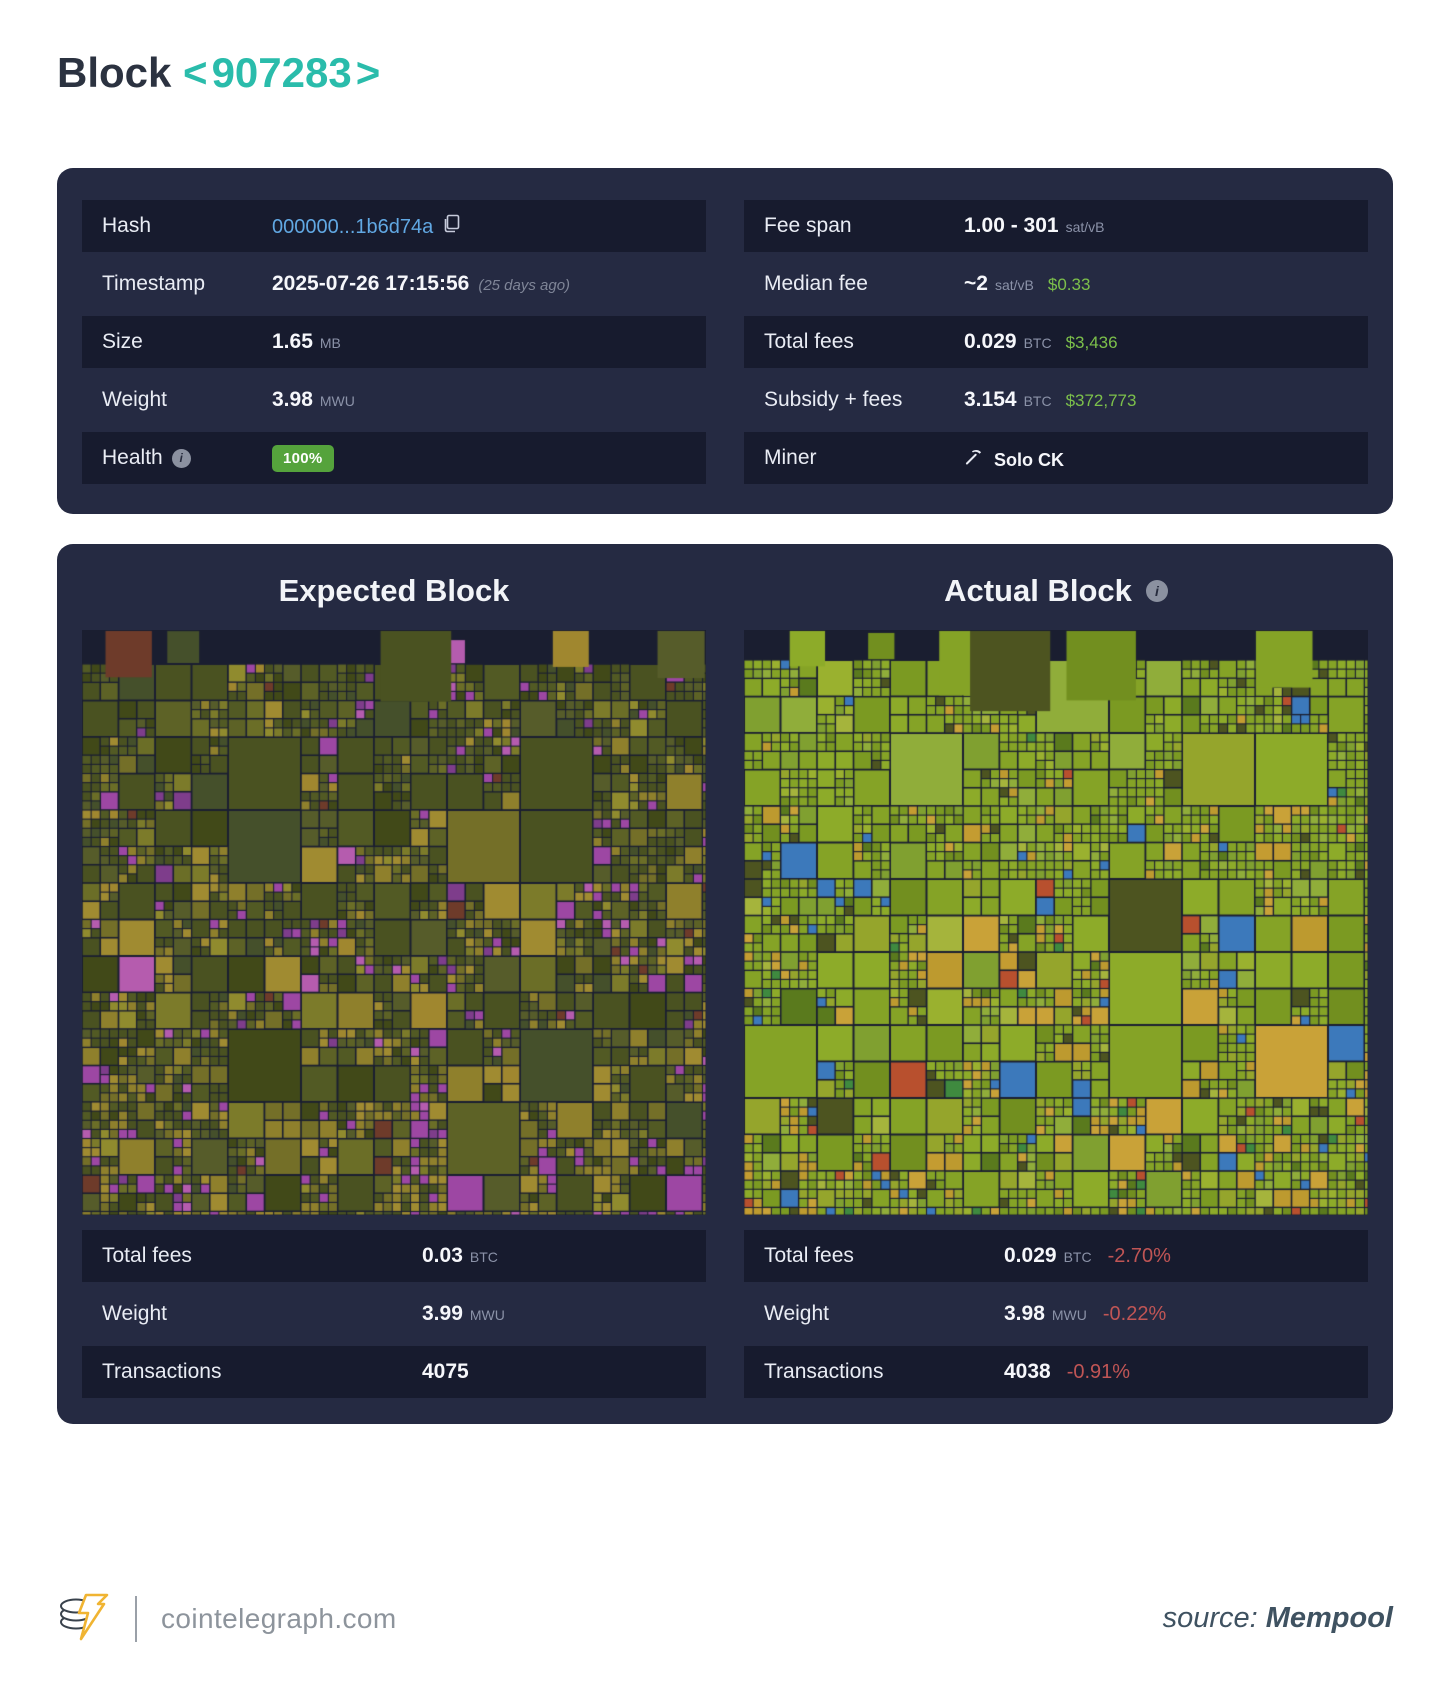  What do you see at coordinates (487, 1315) in the screenshot?
I see `expected-weight-unit: MWU` at bounding box center [487, 1315].